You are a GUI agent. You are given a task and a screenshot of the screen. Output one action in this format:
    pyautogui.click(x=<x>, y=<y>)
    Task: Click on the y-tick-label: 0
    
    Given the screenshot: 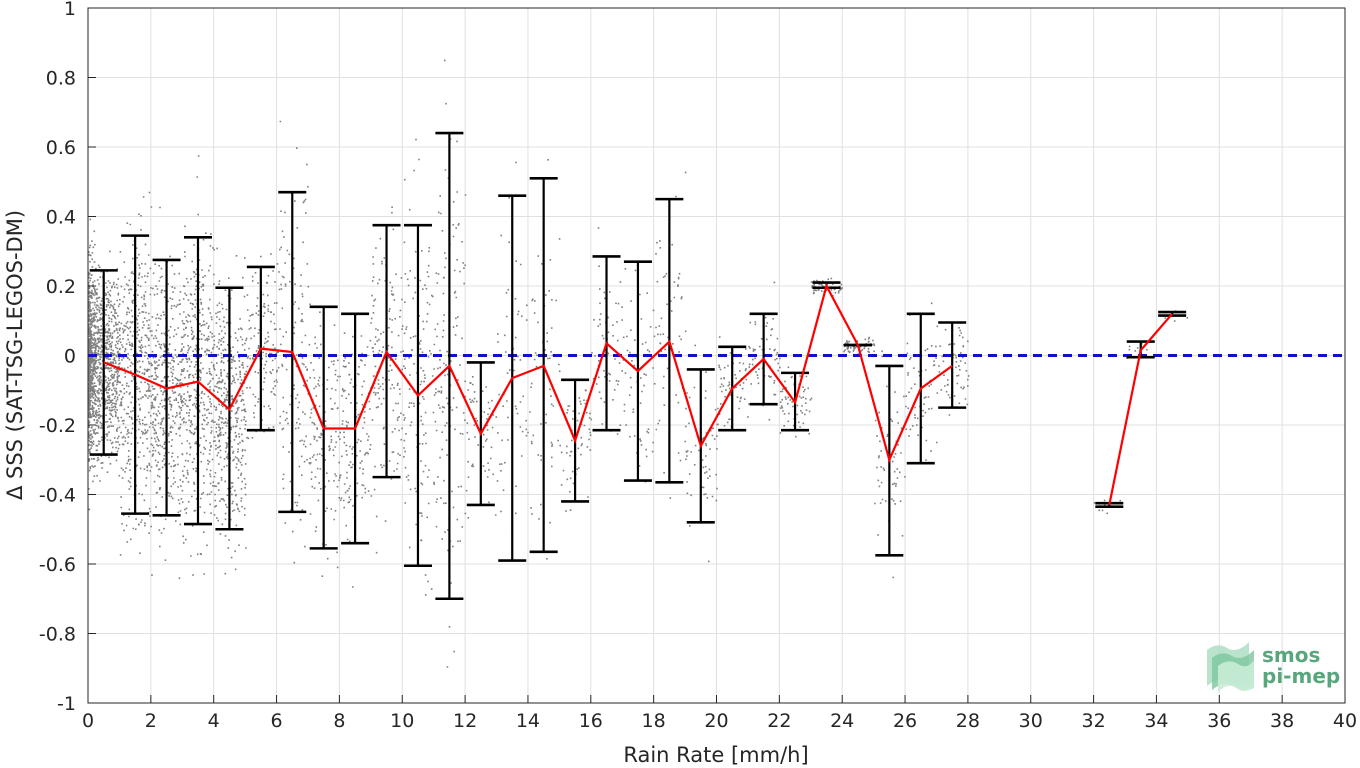 What is the action you would take?
    pyautogui.click(x=70, y=357)
    